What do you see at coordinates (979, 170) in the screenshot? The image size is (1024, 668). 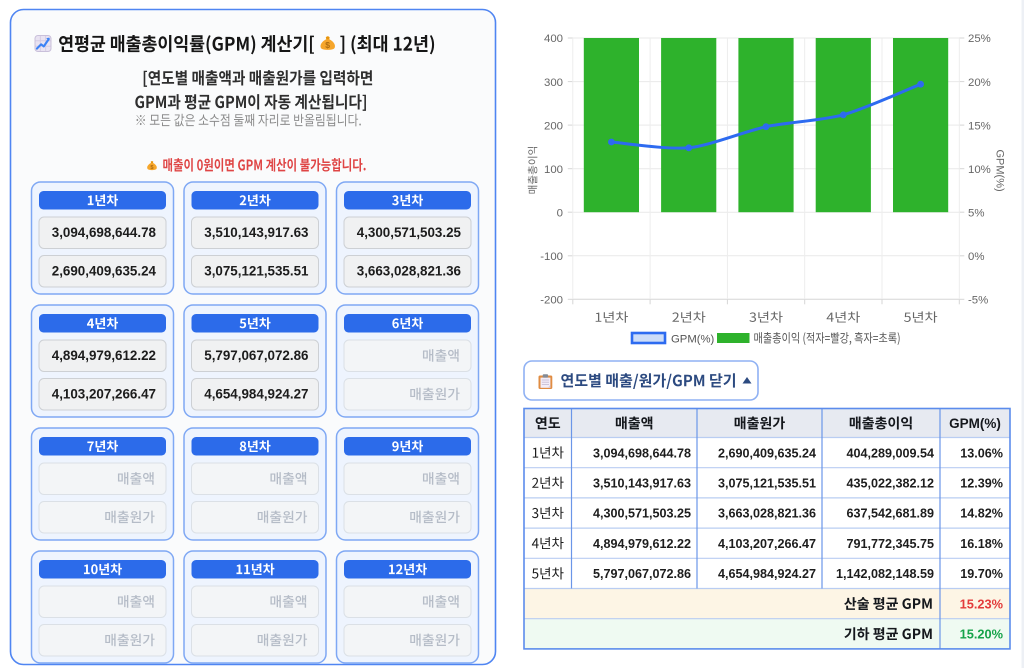 I see `svg-text: 10%` at bounding box center [979, 170].